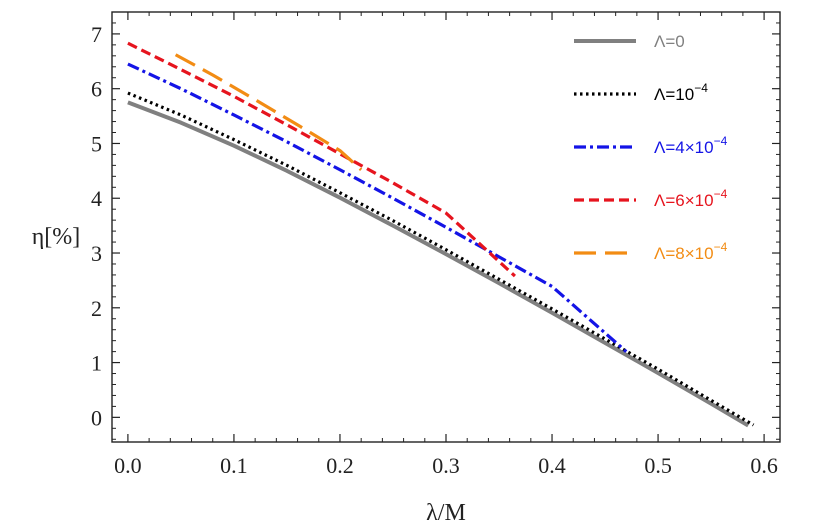  Describe the element at coordinates (96, 226) in the screenshot. I see `y-tick-labels: 0 1 2 3 4 5 6 7` at that location.